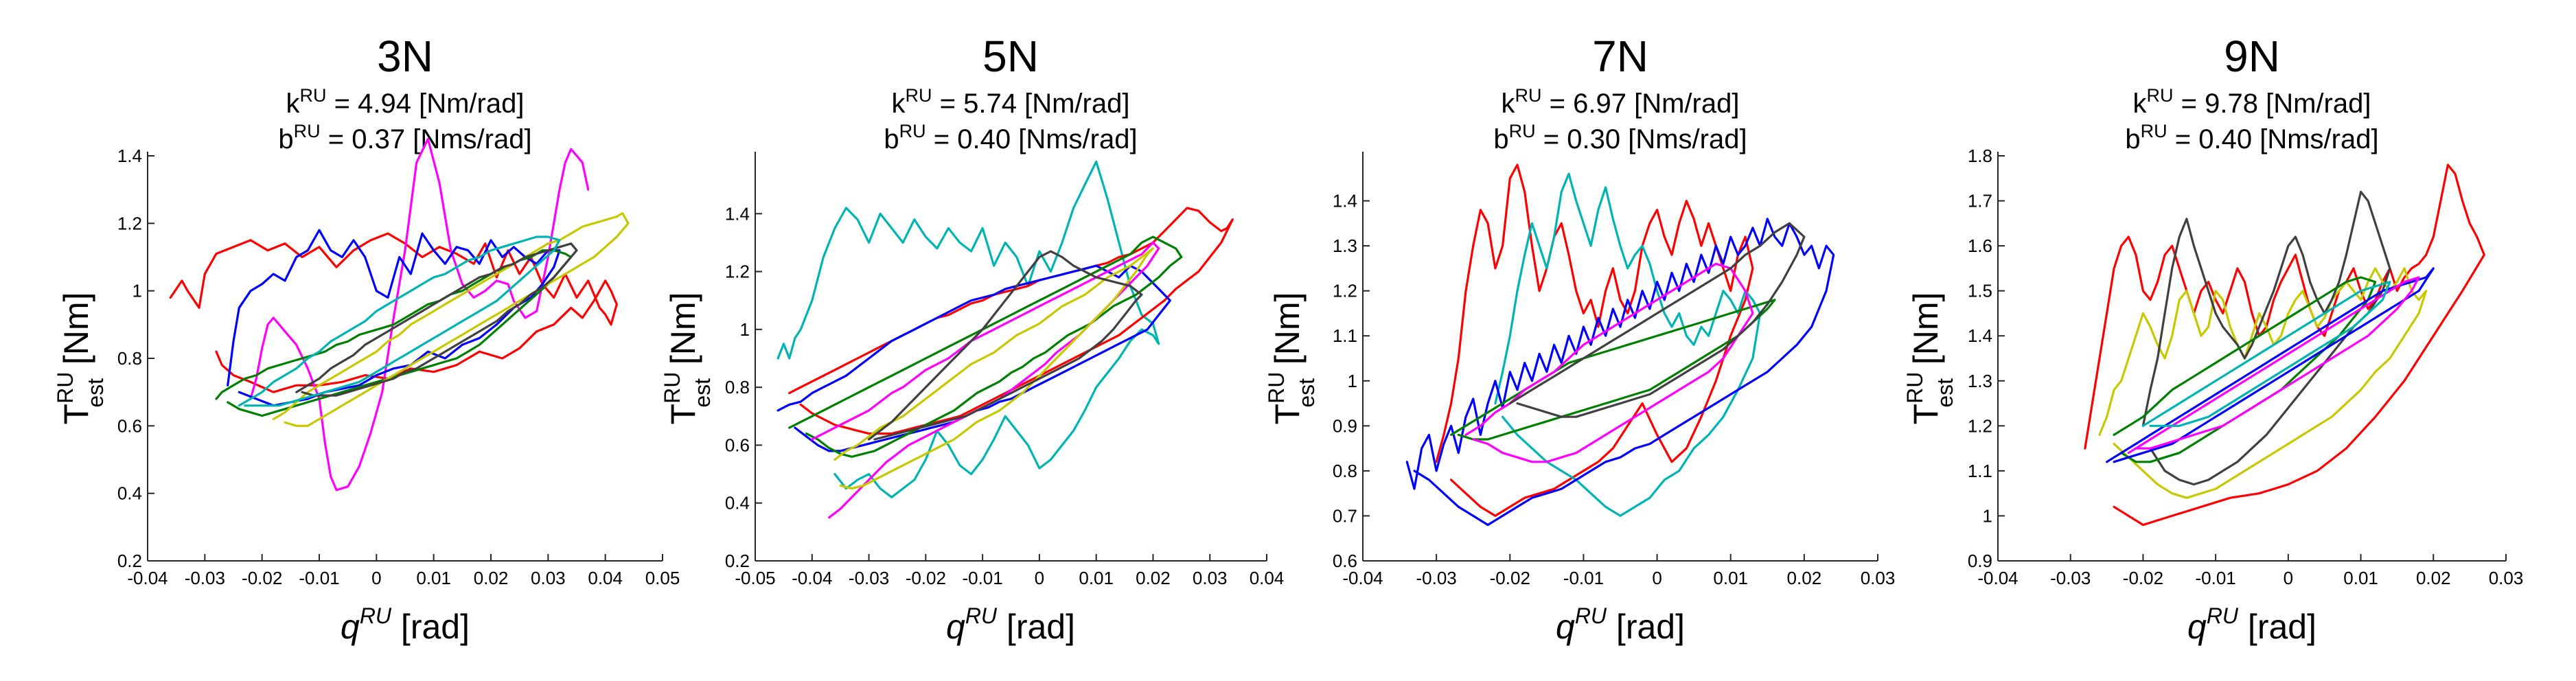  What do you see at coordinates (2251, 137) in the screenshot?
I see `damping-label: bRU = 0.40 [Nms/rad]` at bounding box center [2251, 137].